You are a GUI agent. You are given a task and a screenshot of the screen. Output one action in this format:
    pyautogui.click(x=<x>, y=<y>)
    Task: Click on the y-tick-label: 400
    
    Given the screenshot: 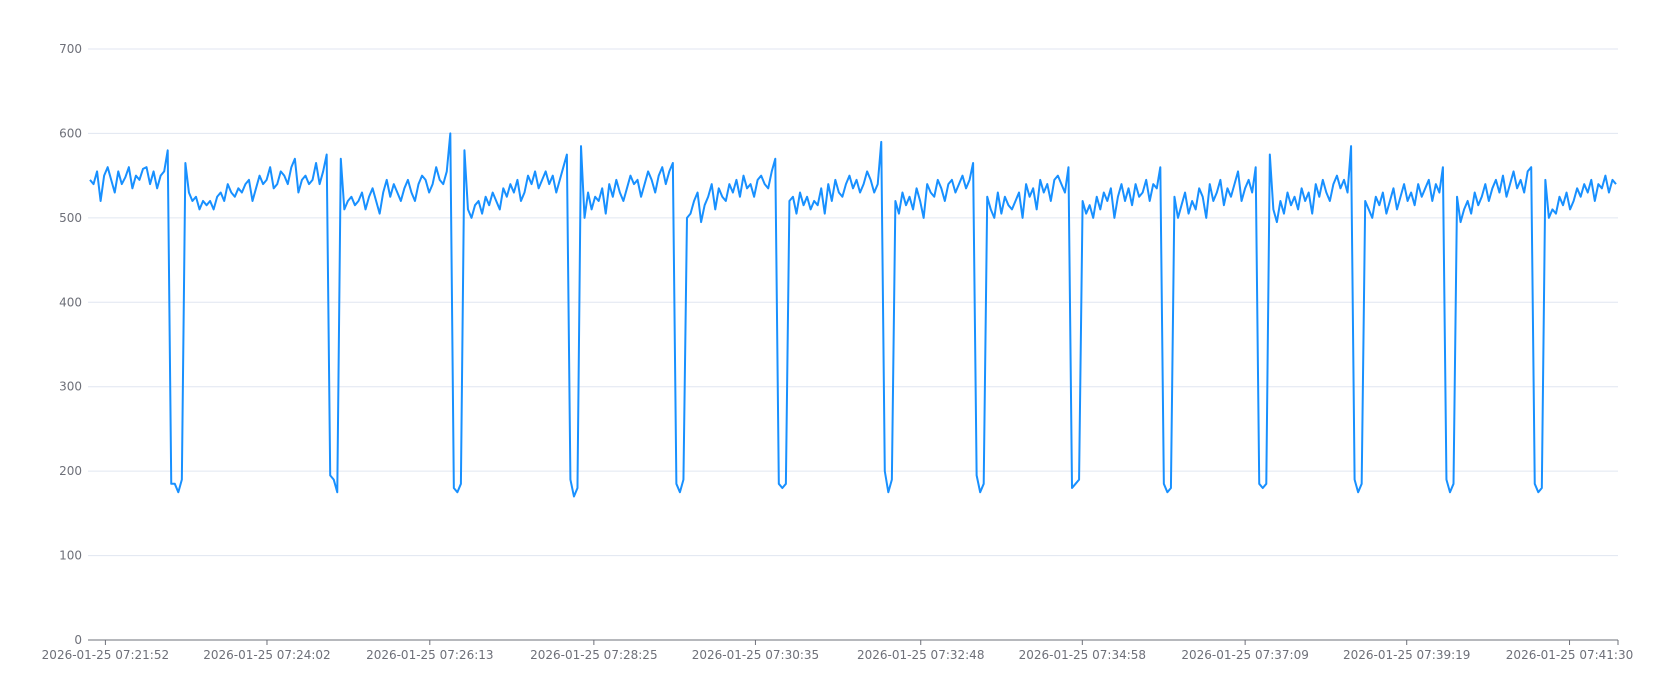 What is the action you would take?
    pyautogui.click(x=70, y=302)
    